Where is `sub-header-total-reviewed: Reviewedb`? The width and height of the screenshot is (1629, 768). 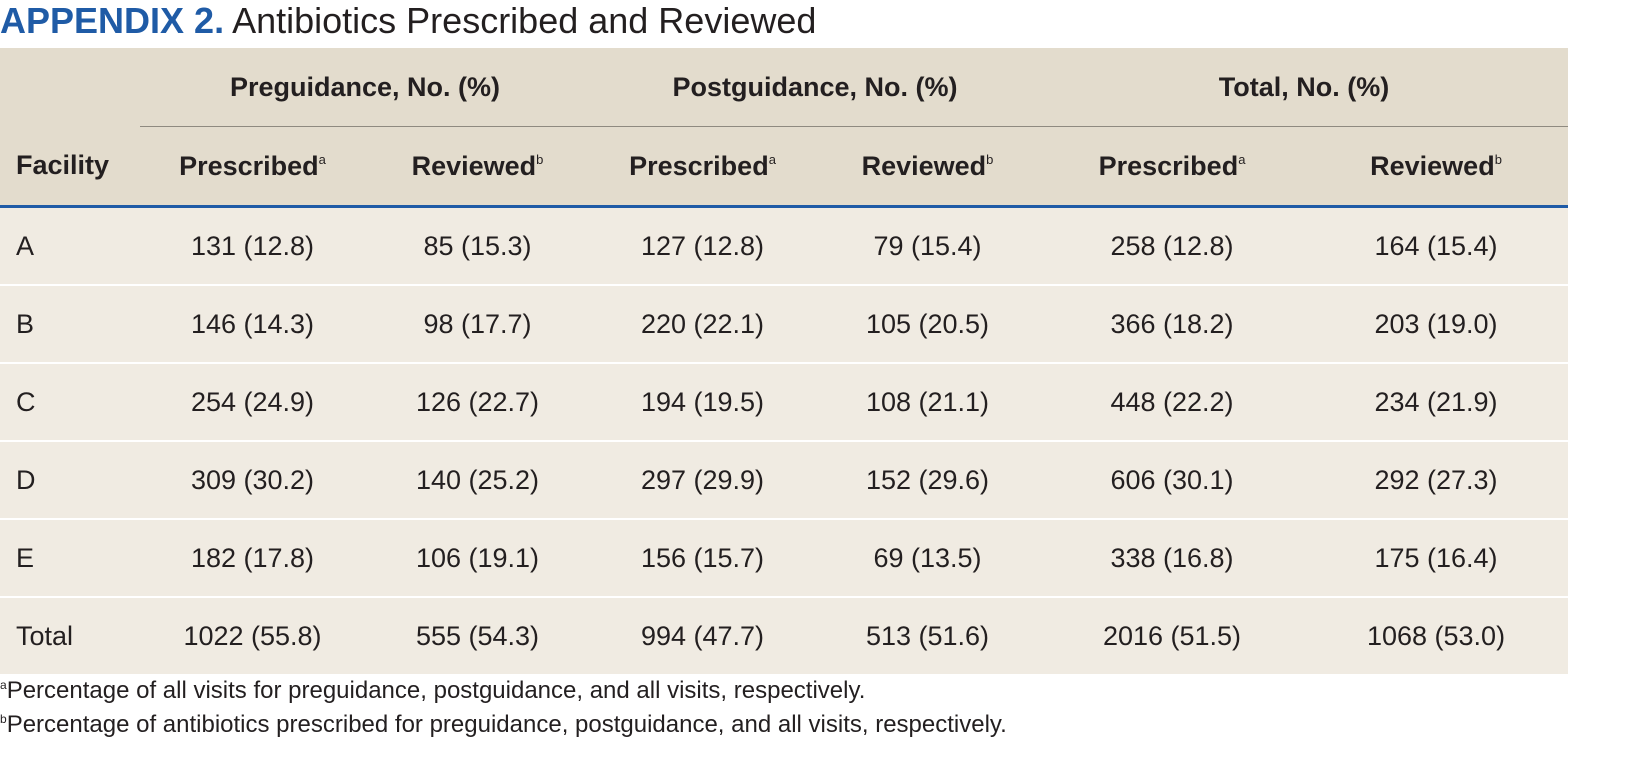
sub-header-total-reviewed: Reviewedb is located at coordinates (1436, 167).